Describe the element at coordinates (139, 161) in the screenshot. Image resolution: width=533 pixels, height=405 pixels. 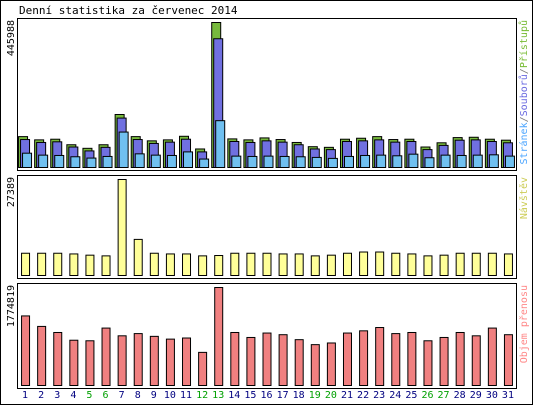
I see `bar-Stránek-8` at that location.